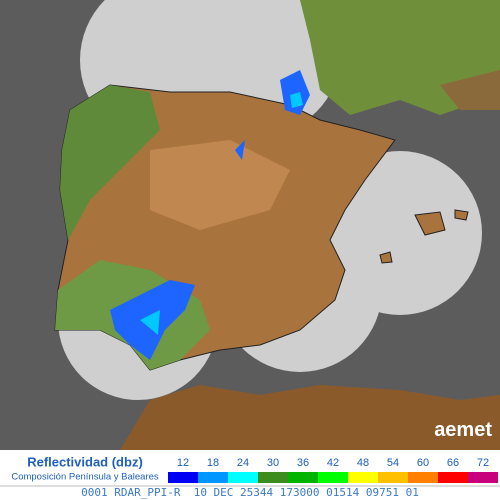 Image resolution: width=500 pixels, height=500 pixels. Describe the element at coordinates (363, 463) in the screenshot. I see `scale-label: 48` at that location.